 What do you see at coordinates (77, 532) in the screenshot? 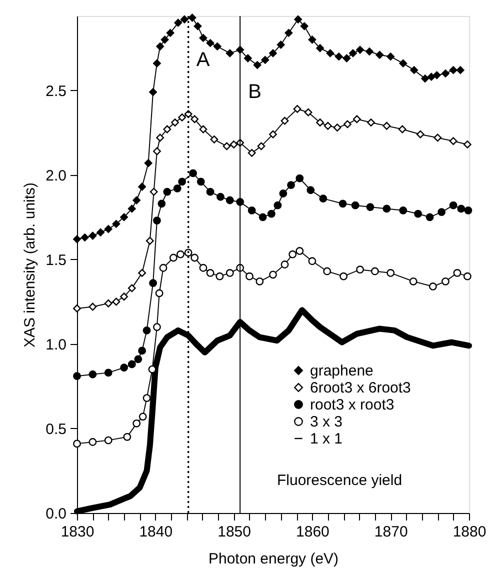
I see `x-tick-label: 1830` at bounding box center [77, 532].